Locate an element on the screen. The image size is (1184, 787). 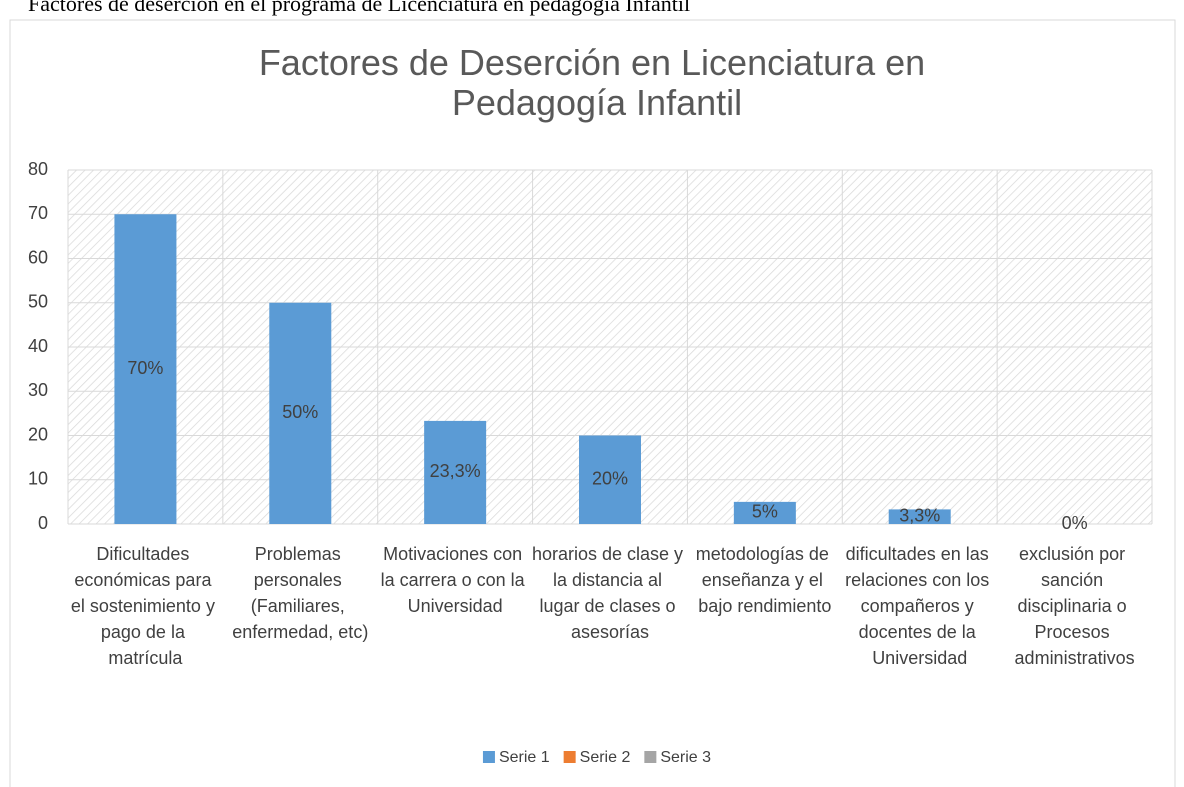
legend-label: Serie 2 is located at coordinates (605, 757).